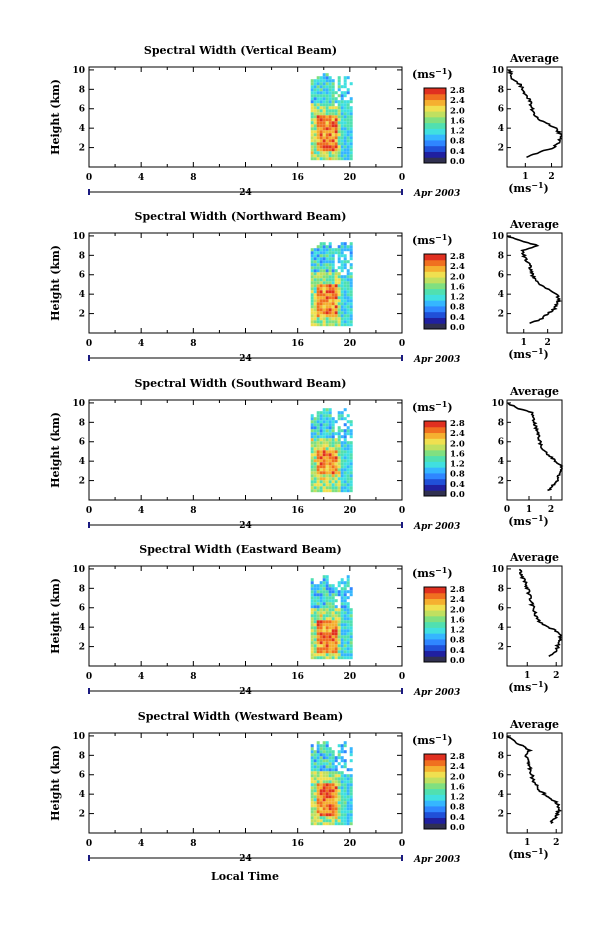 This screenshot has height=934, width=616. Describe the element at coordinates (529, 510) in the screenshot. I see `average-x-tick-label: 1` at that location.